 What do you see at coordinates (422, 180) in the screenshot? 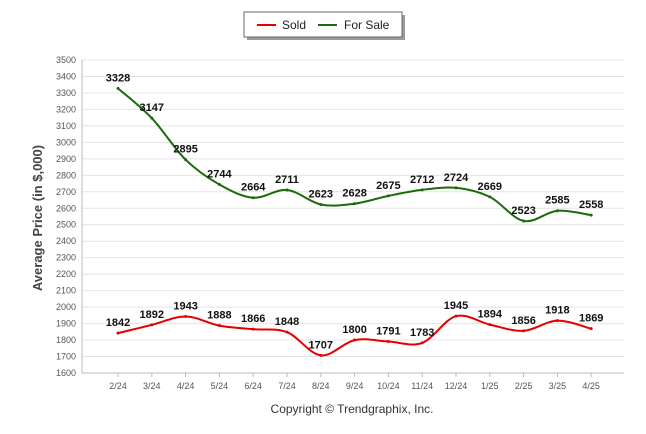
I see `data-label-for-sale: 2712` at bounding box center [422, 180].